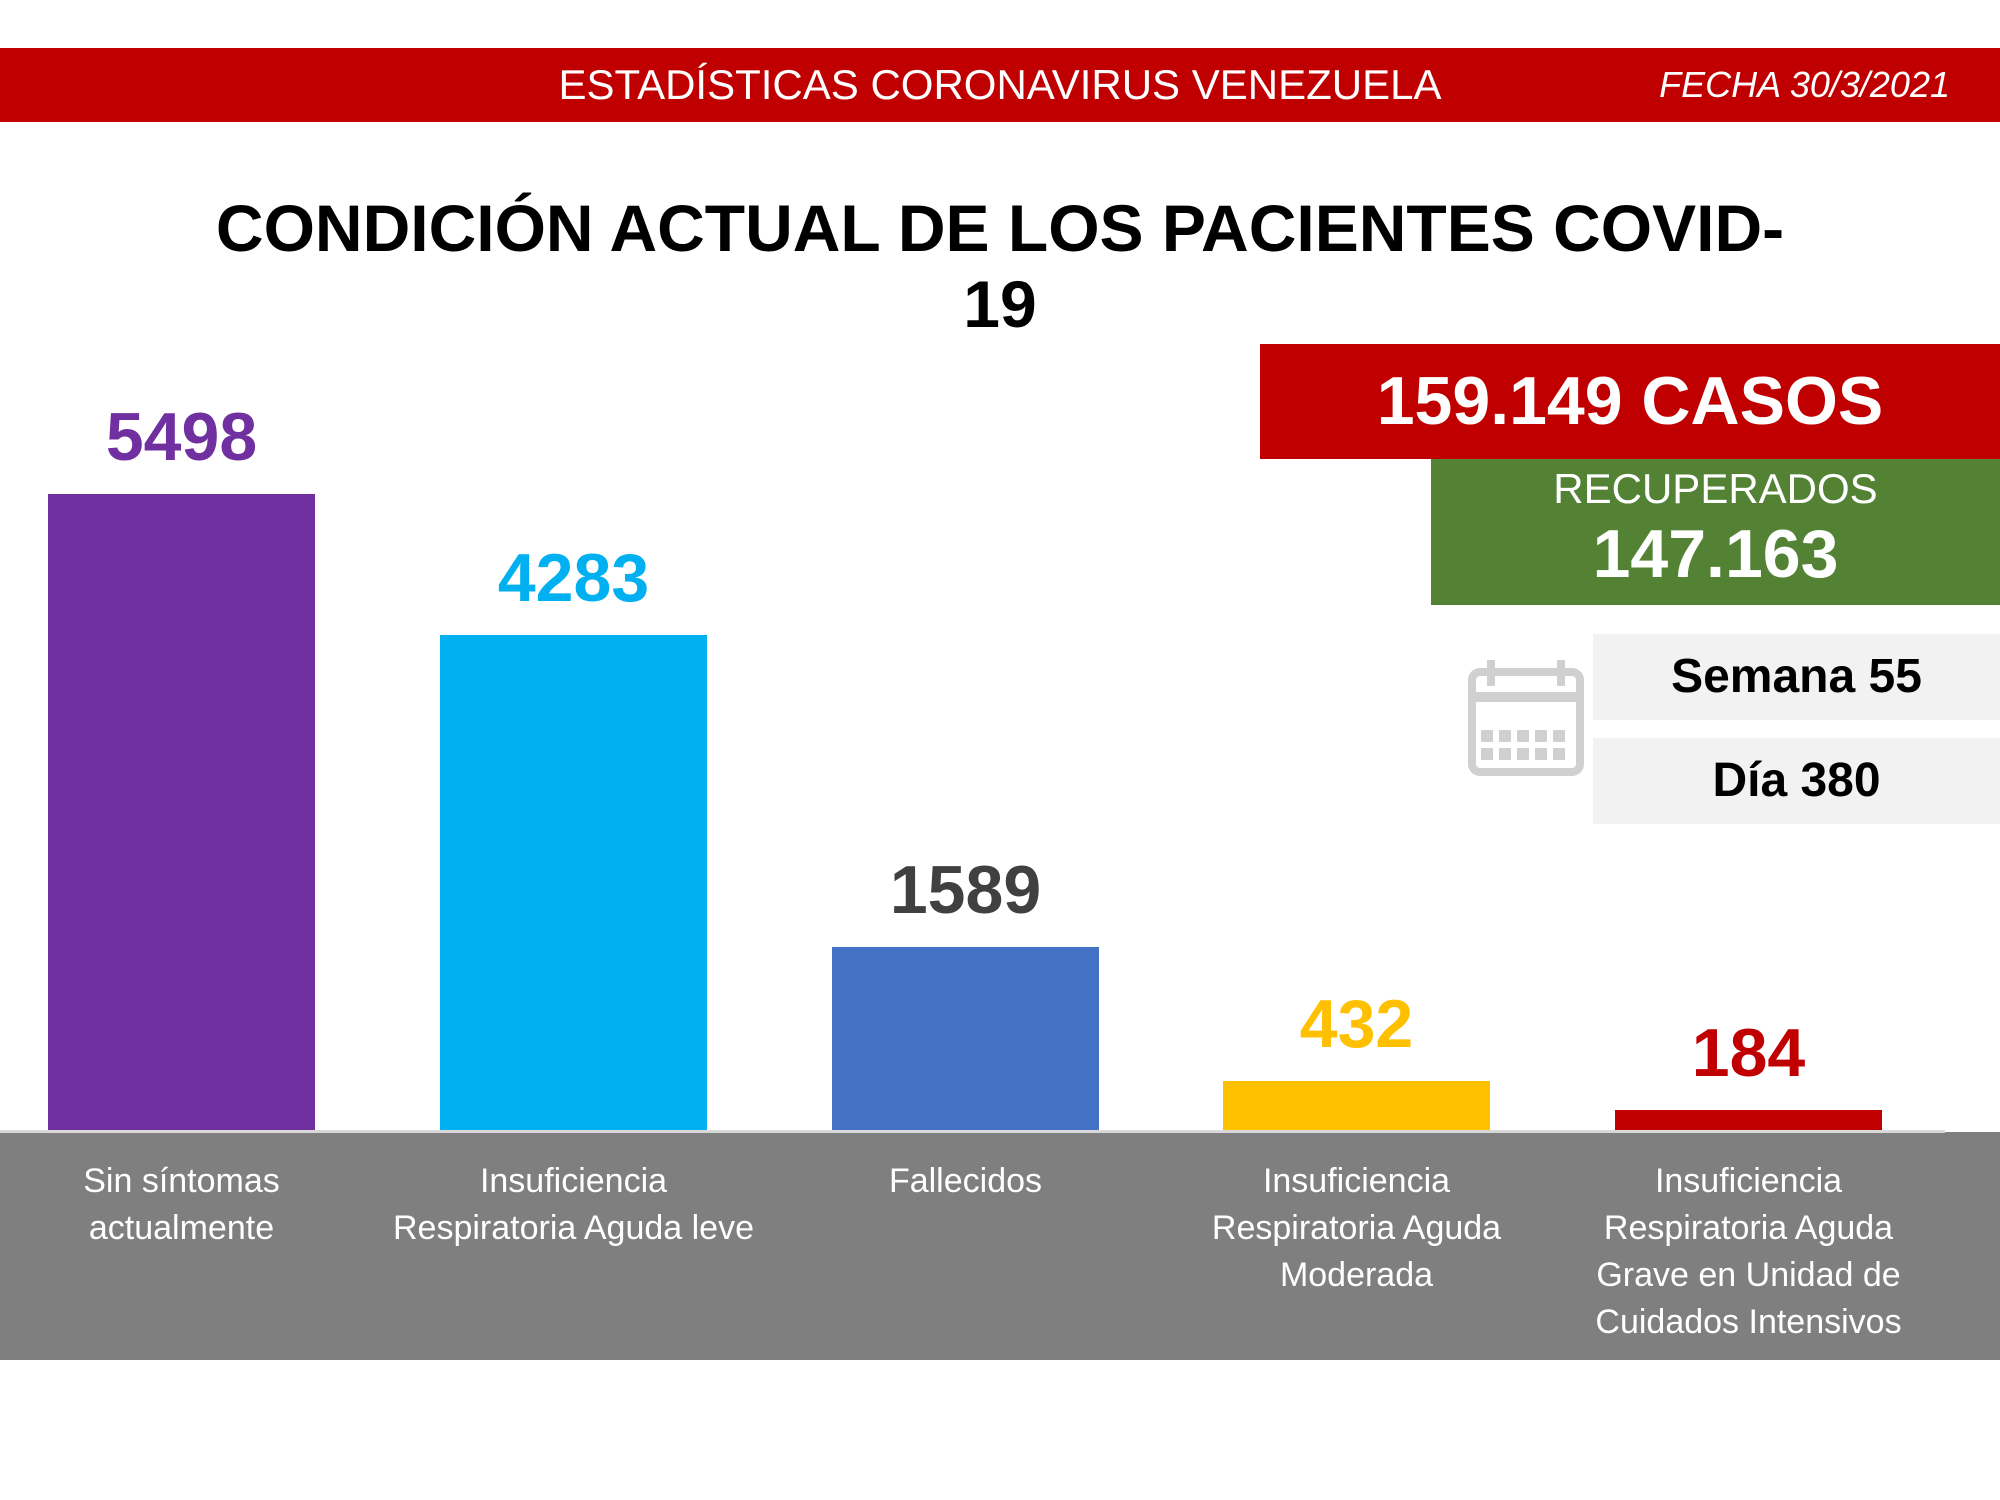 The height and width of the screenshot is (1500, 2000). I want to click on category-label: Fallecidos, so click(966, 1181).